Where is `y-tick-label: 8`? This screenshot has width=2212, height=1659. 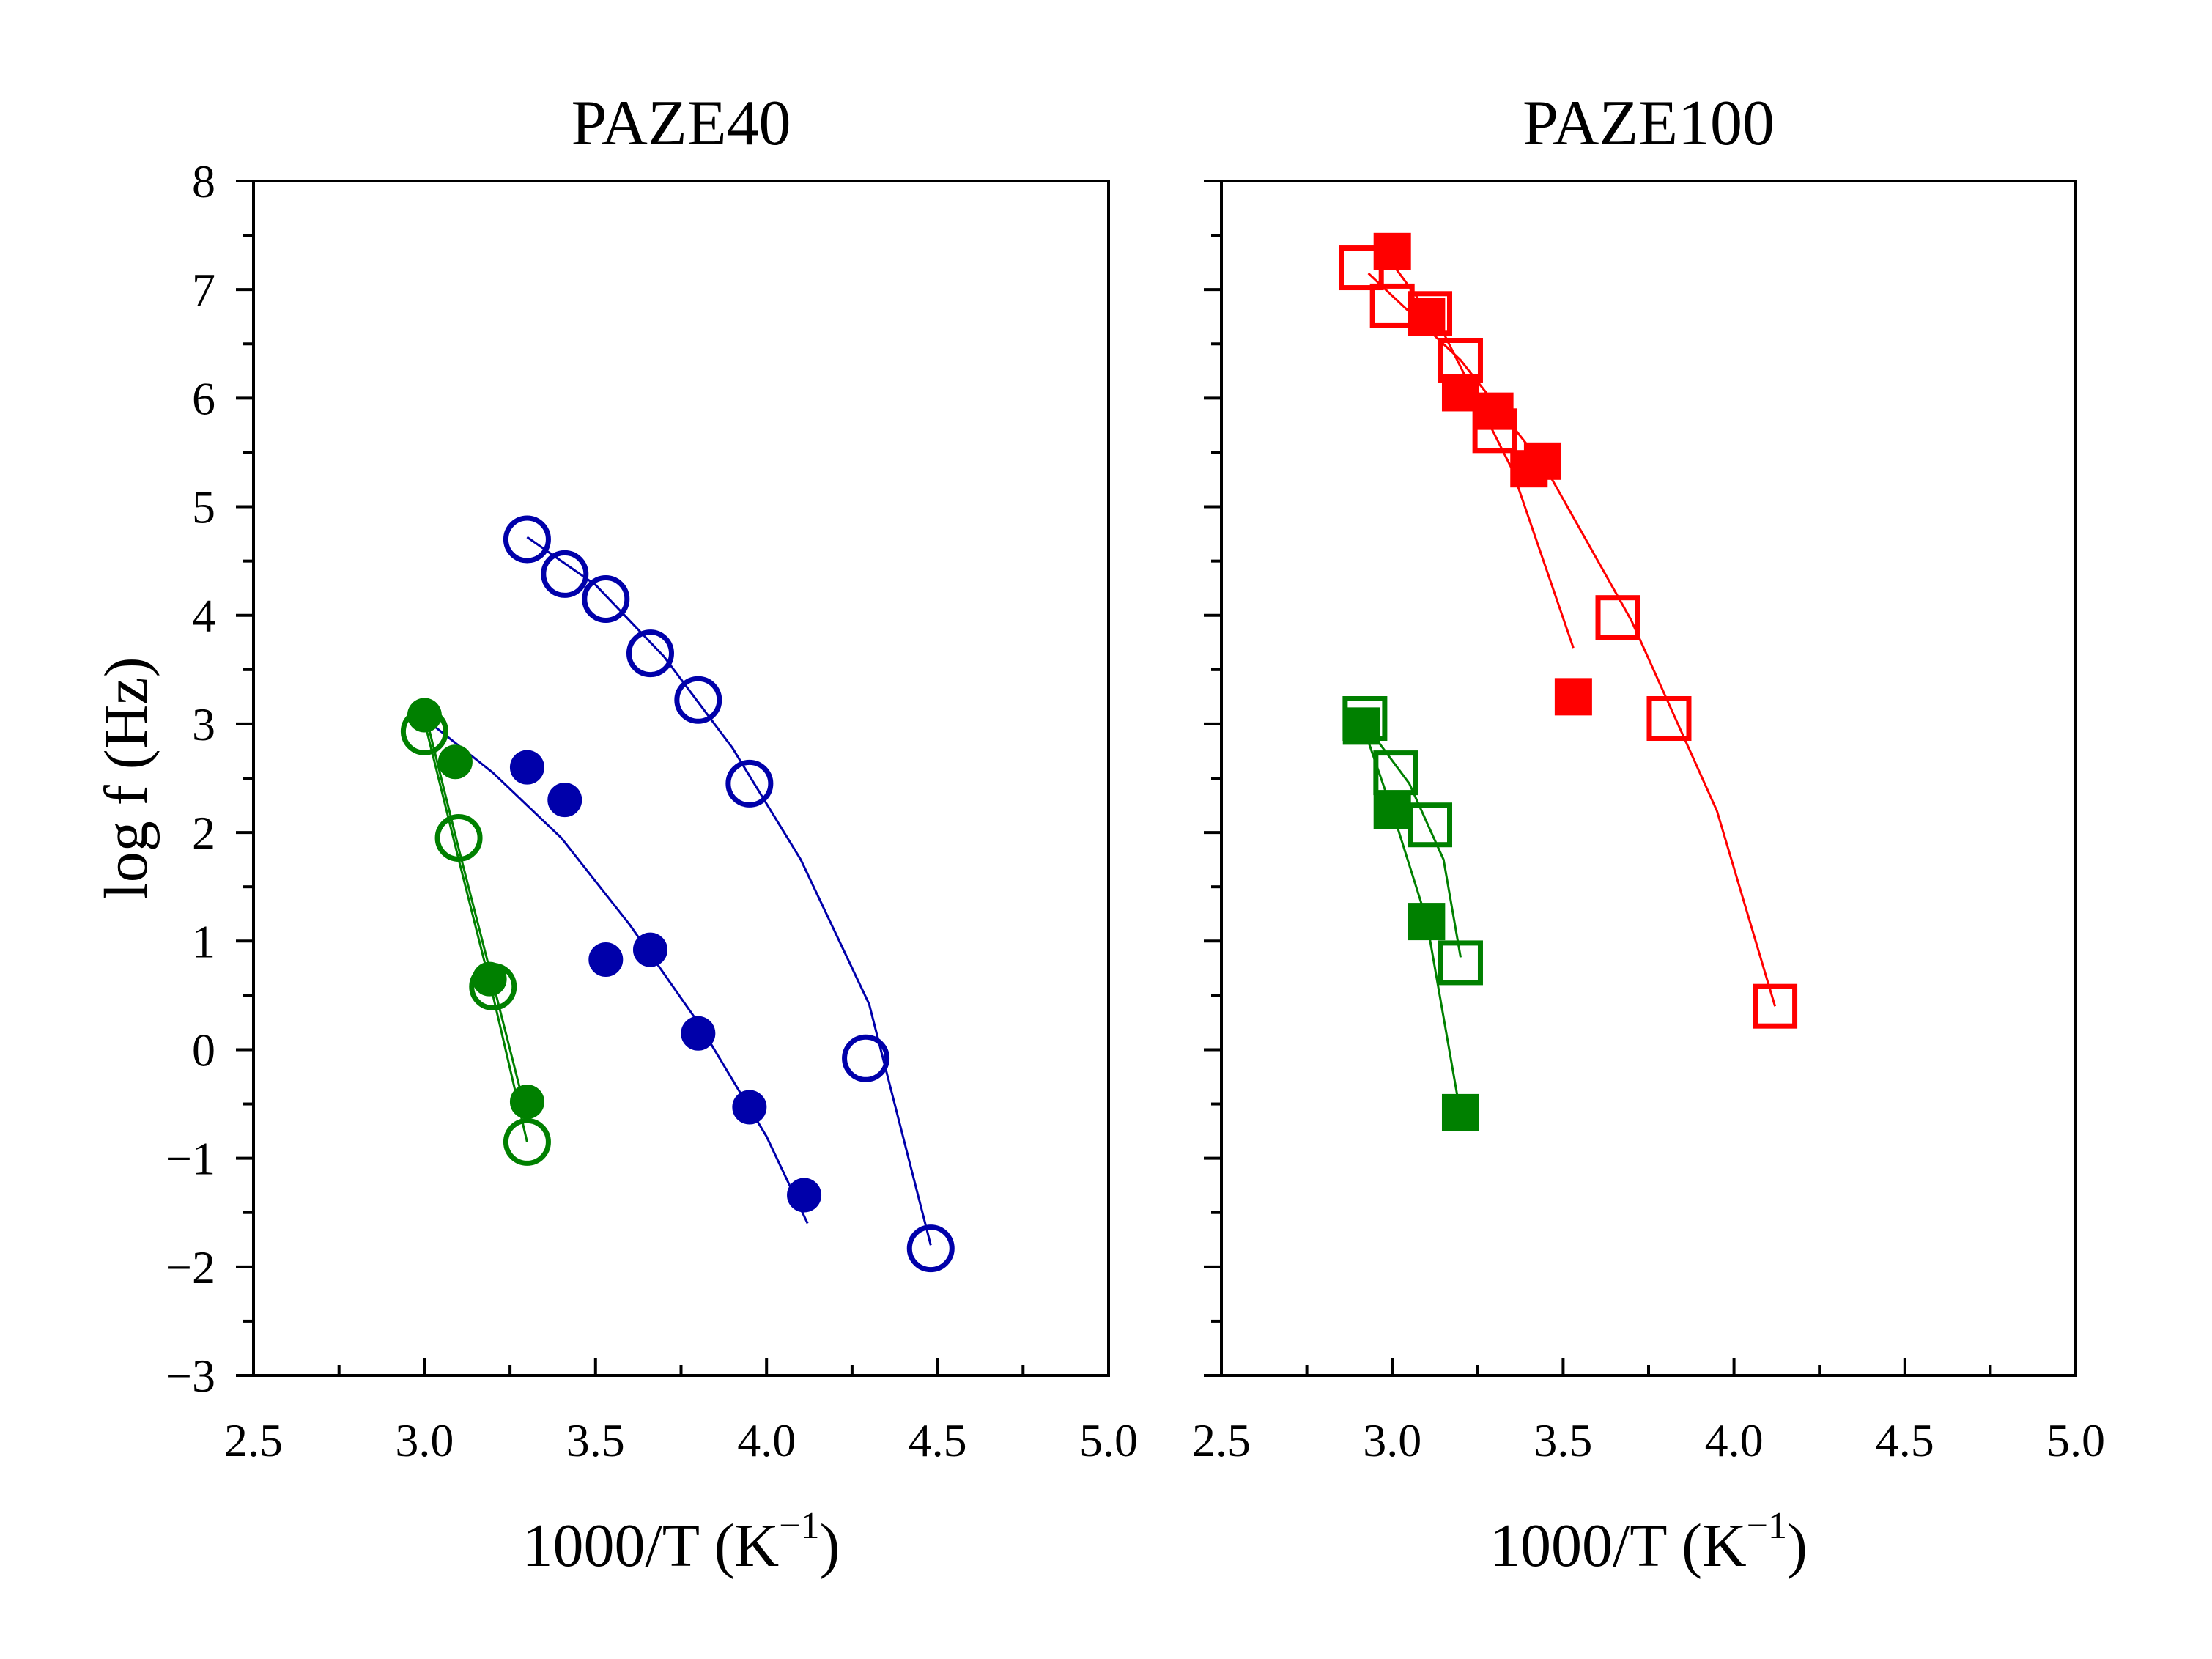 y-tick-label: 8 is located at coordinates (203, 181).